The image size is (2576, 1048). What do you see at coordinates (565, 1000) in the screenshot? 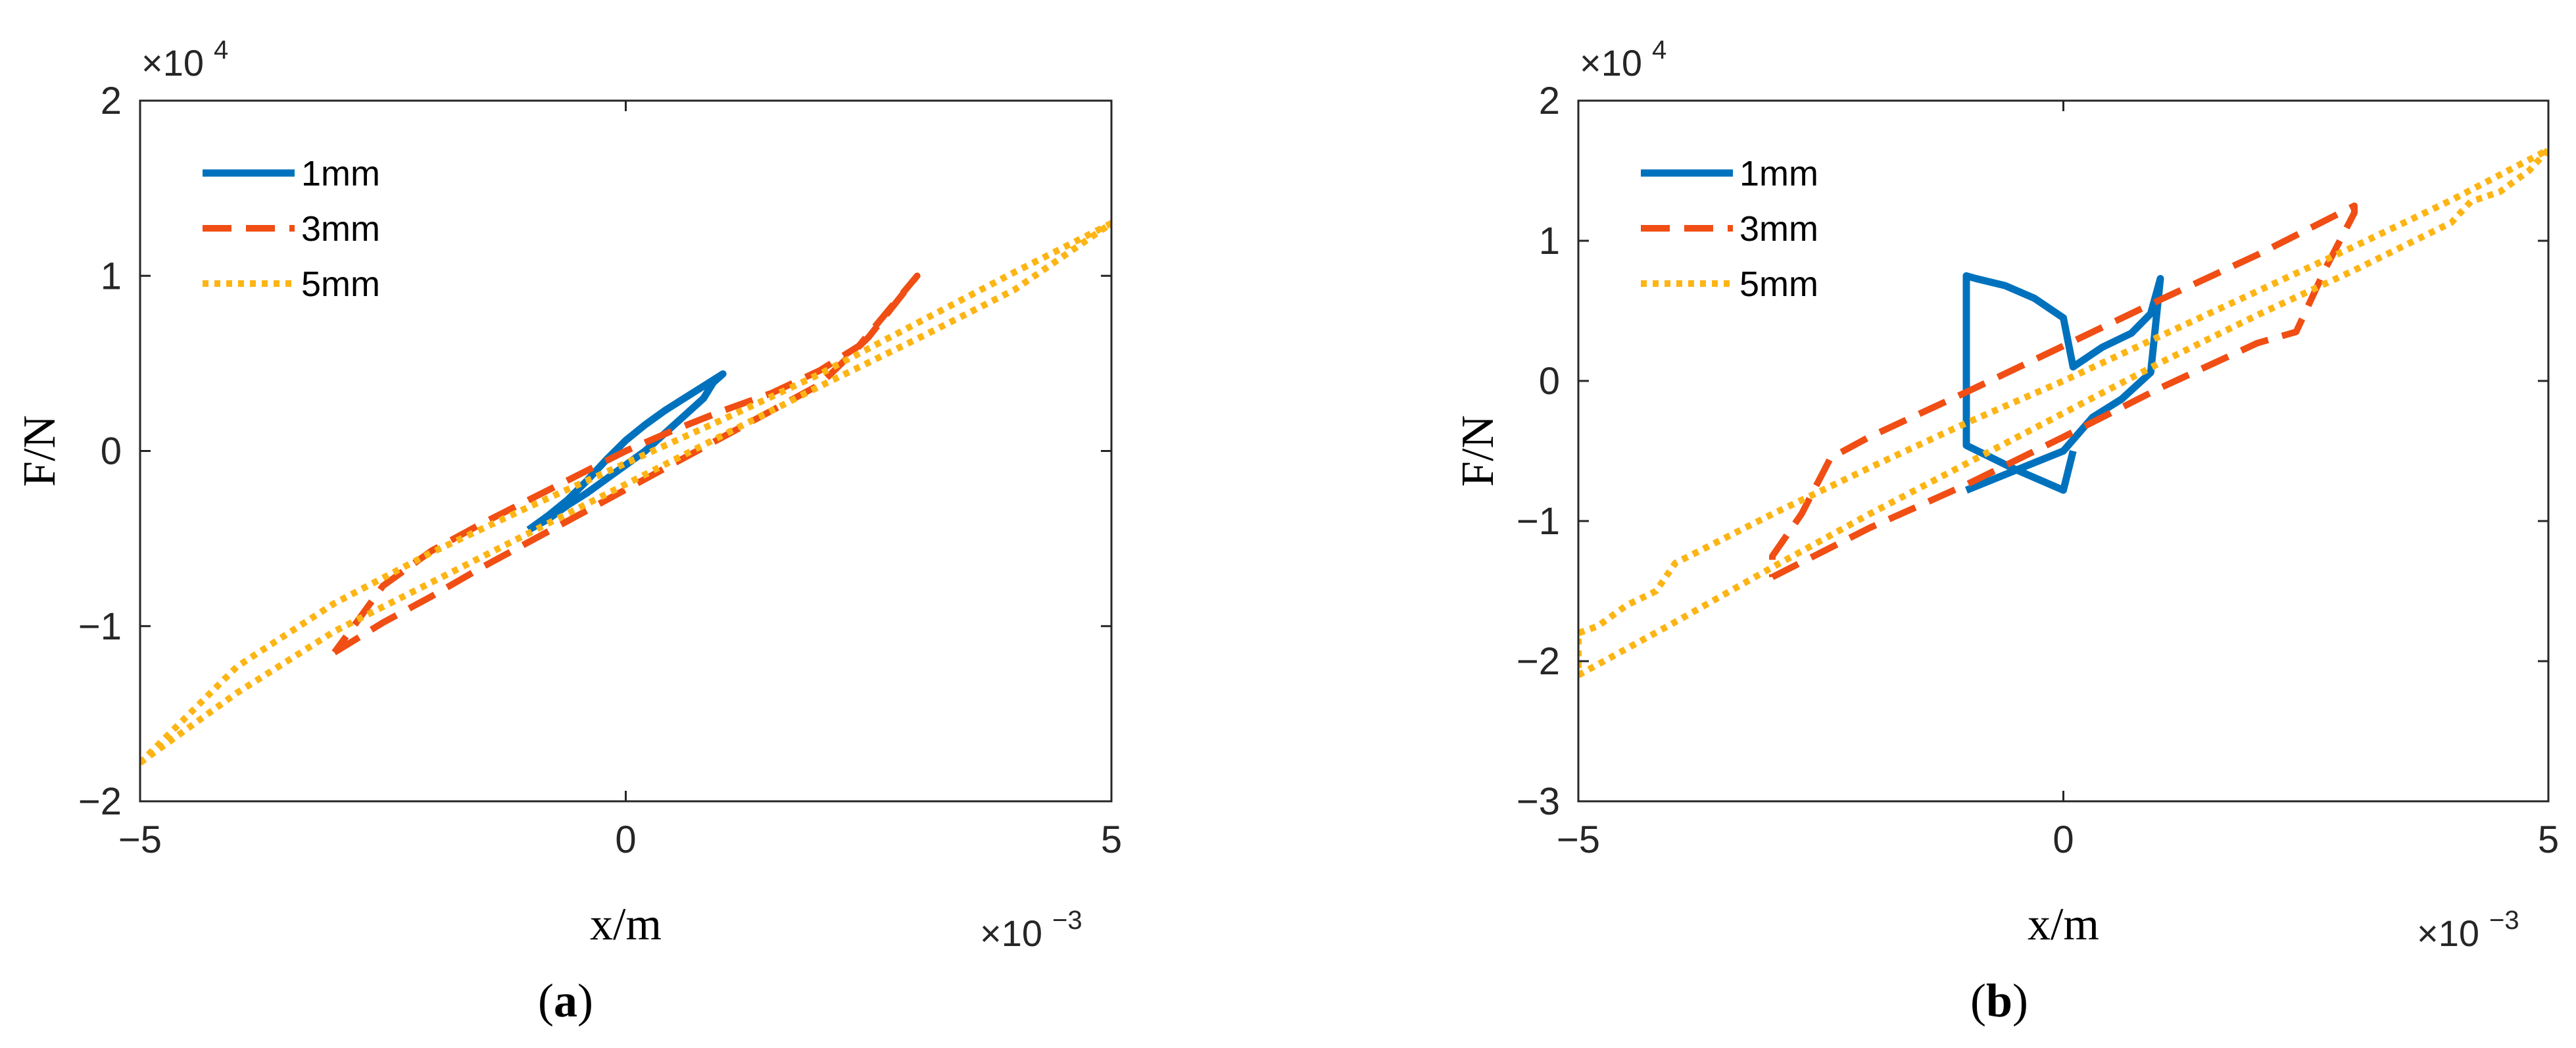
I see `panel-caption: (a)` at bounding box center [565, 1000].